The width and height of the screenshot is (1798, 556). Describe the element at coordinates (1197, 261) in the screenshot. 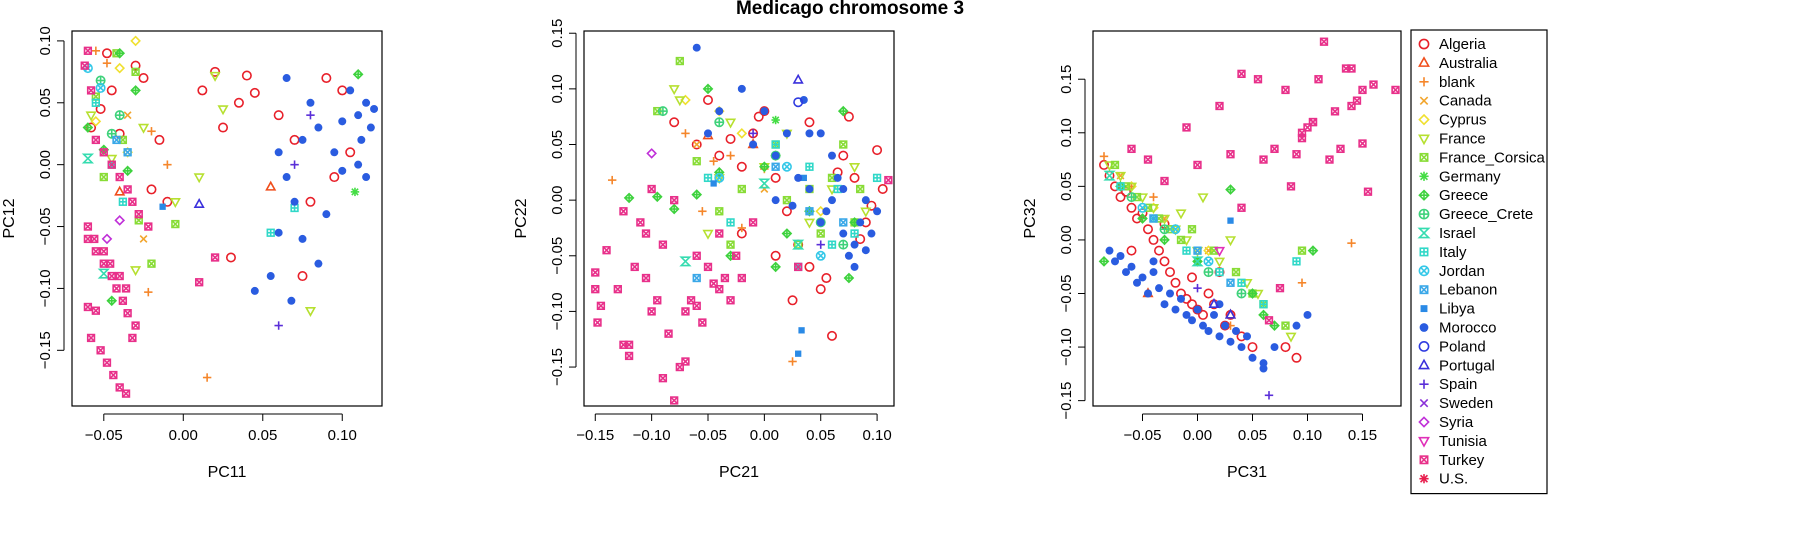

I see `point-israel` at that location.